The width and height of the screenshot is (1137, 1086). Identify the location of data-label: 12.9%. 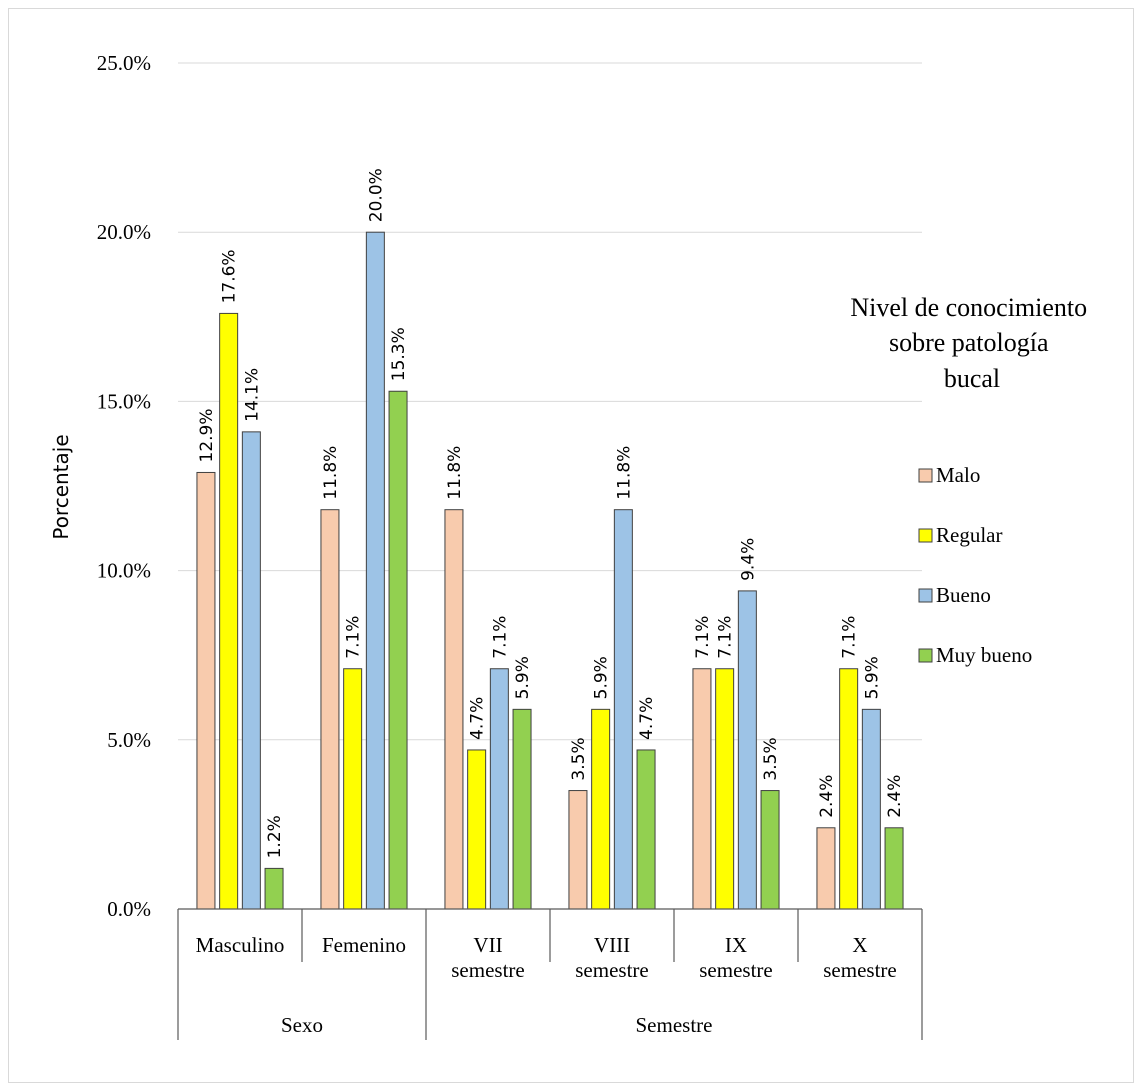
(207, 435).